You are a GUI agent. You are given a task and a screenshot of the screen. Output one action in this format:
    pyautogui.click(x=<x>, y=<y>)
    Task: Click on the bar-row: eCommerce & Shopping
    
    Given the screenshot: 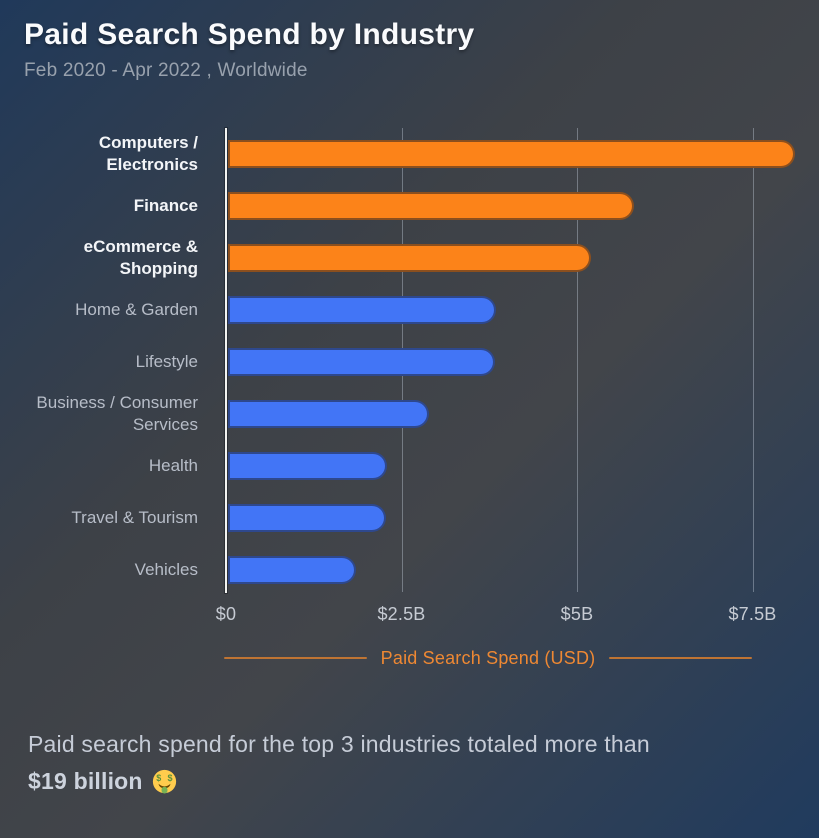 What is the action you would take?
    pyautogui.click(x=409, y=258)
    